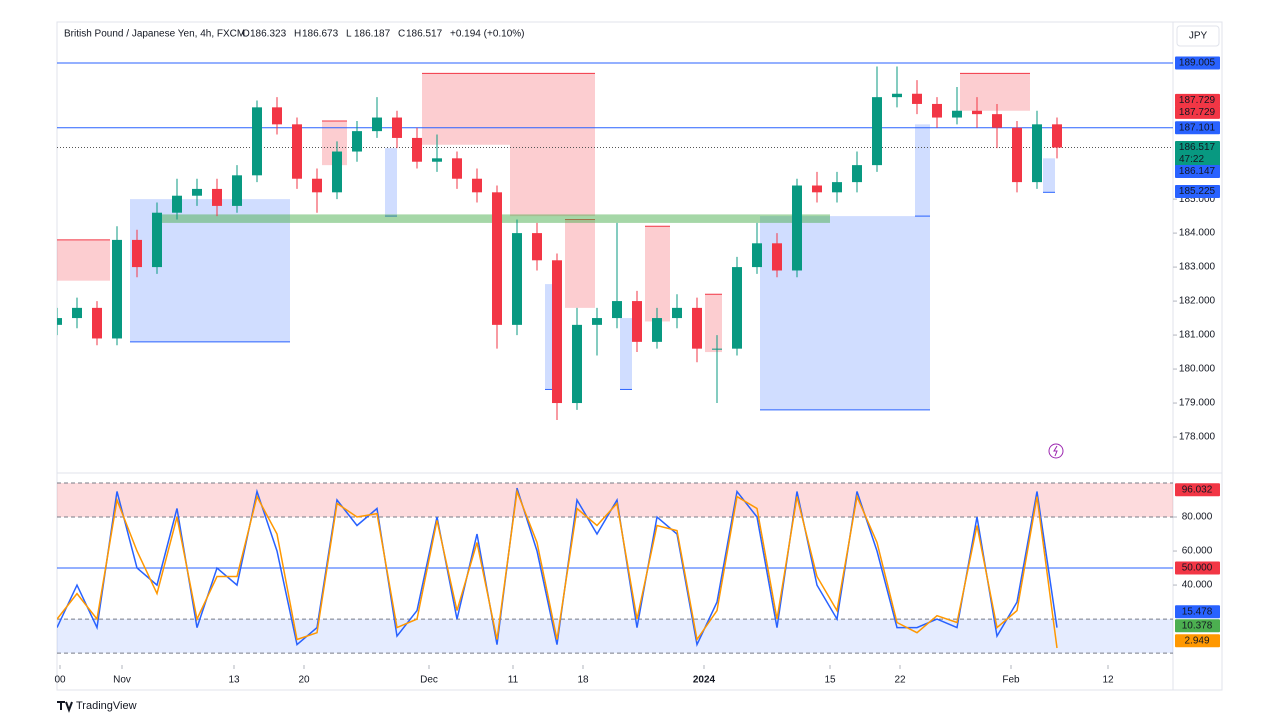  I want to click on currency: JPY, so click(1198, 36).